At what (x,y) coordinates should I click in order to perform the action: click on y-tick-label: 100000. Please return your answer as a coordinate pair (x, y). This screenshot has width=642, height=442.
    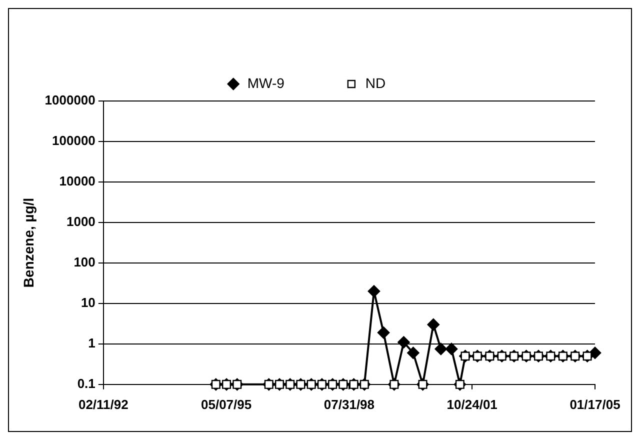
    Looking at the image, I should click on (74, 140).